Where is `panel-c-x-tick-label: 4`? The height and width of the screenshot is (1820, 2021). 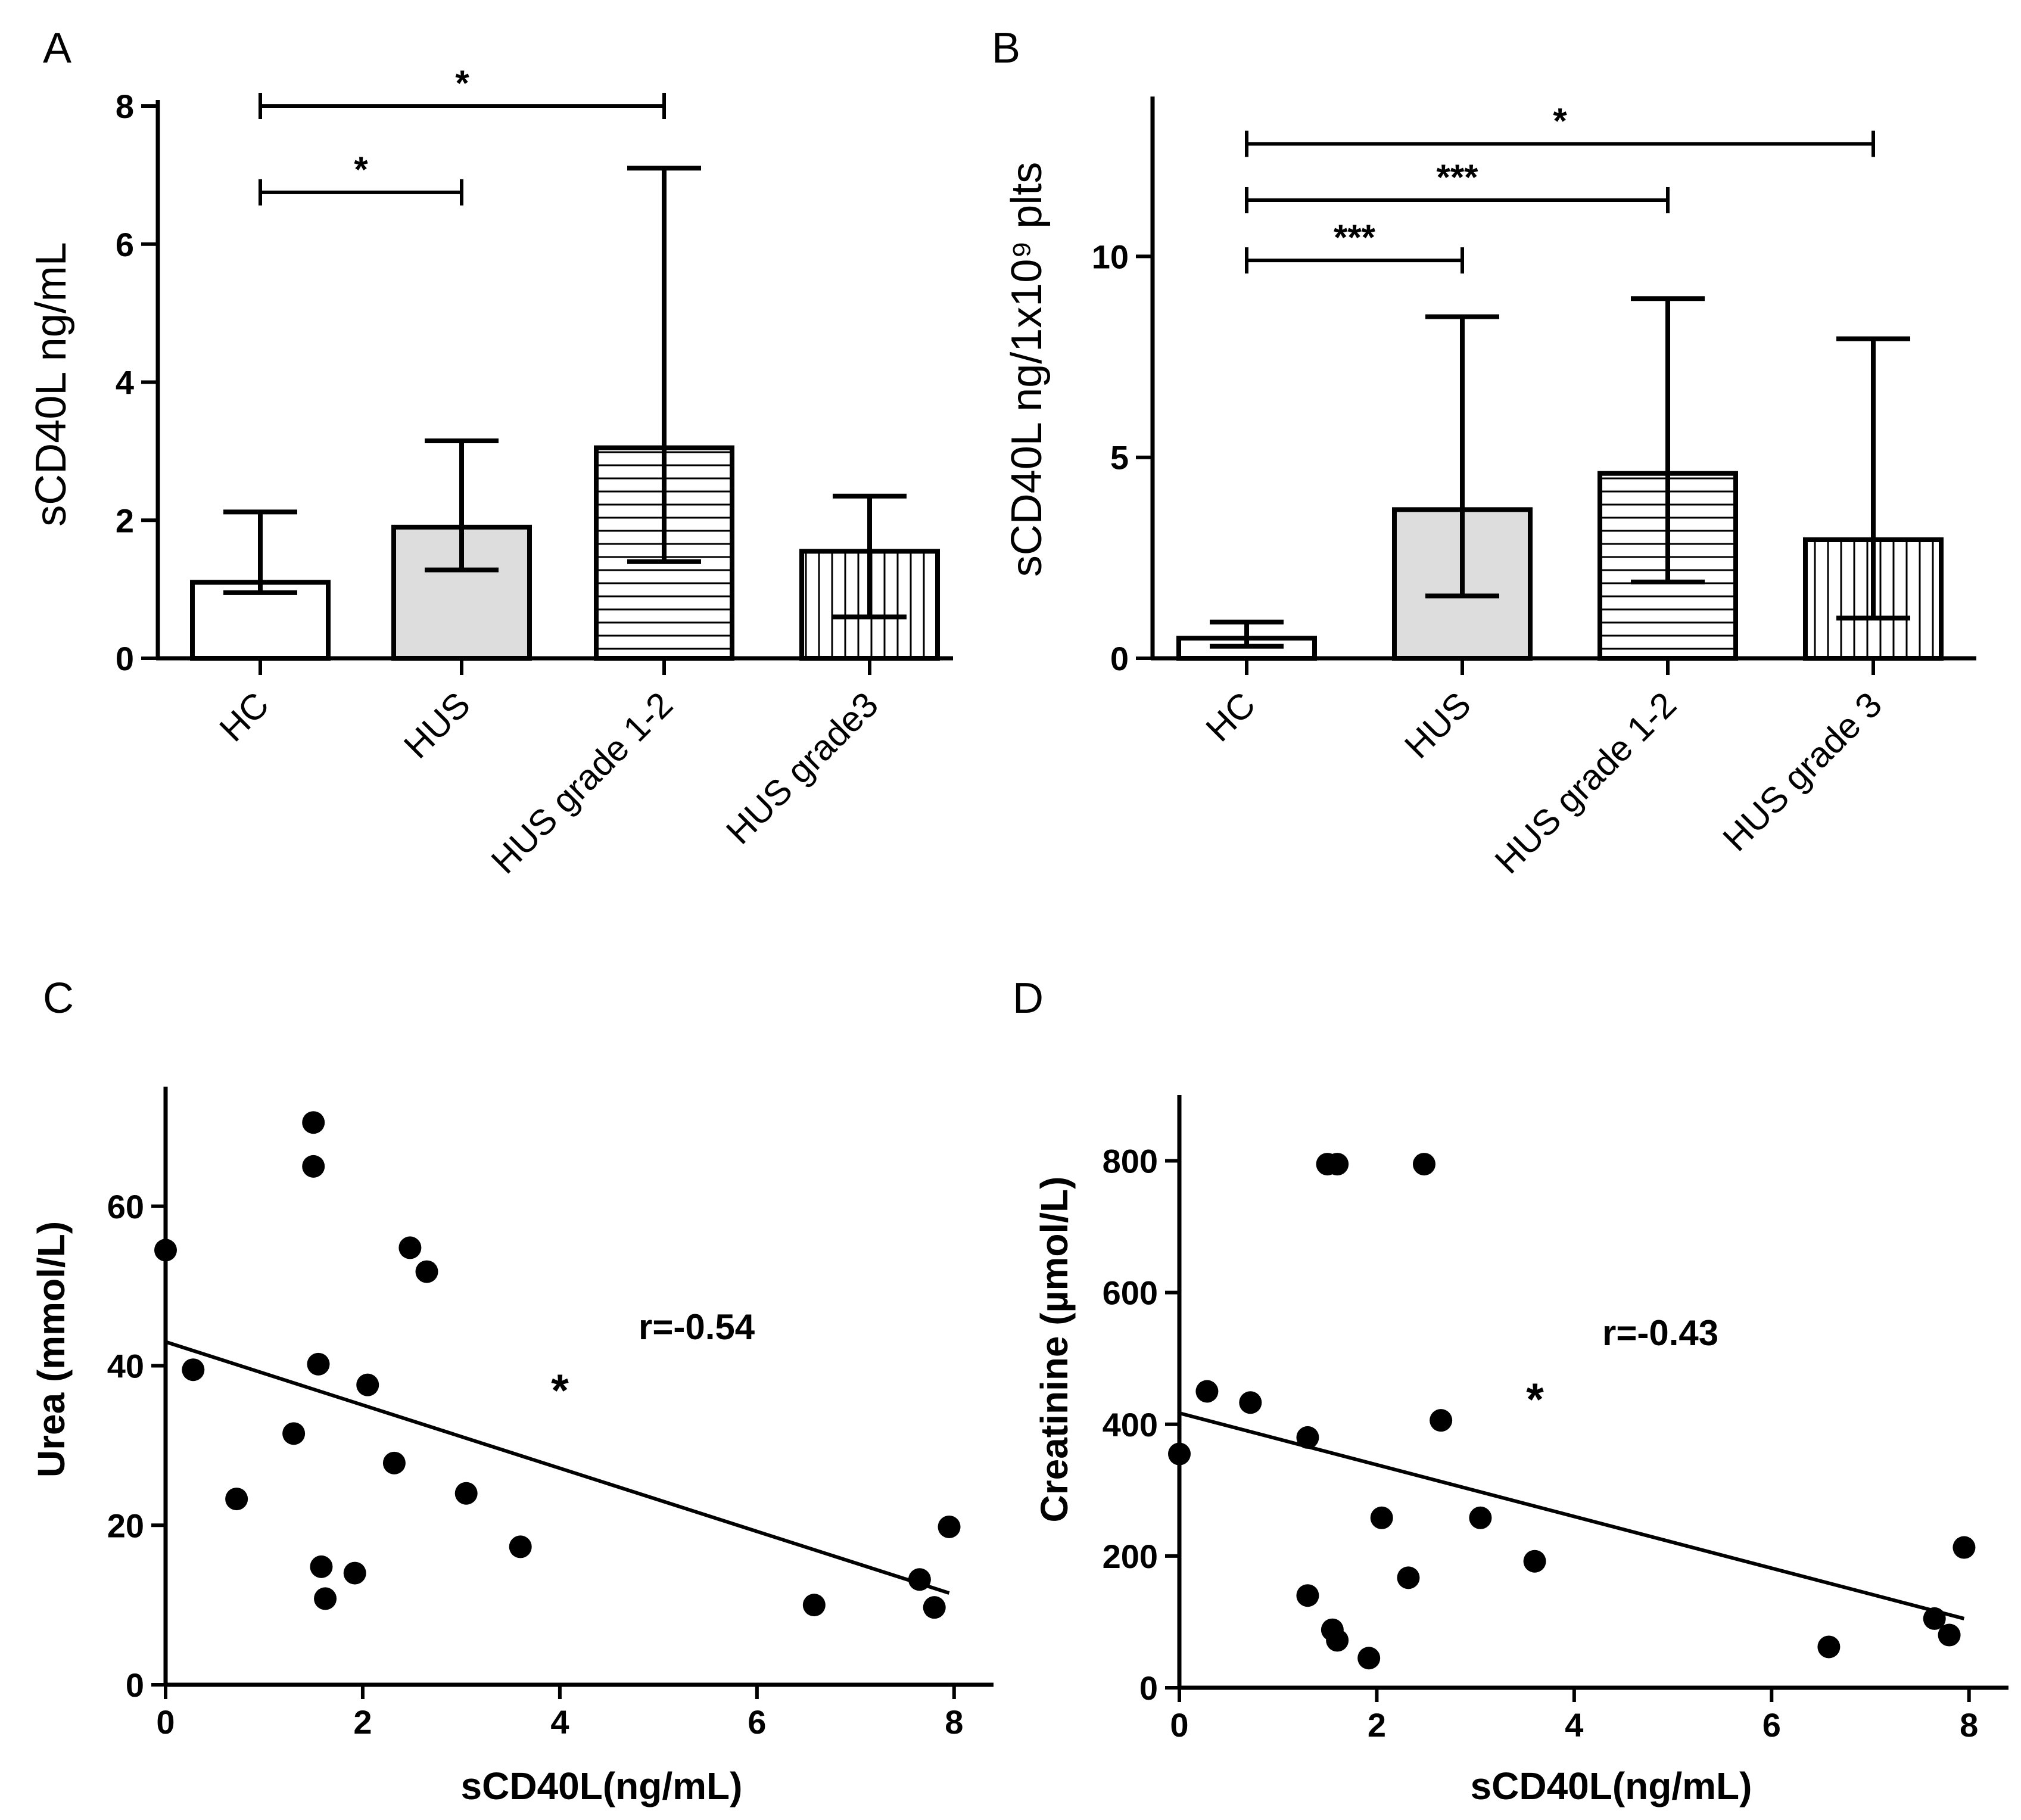
panel-c-x-tick-label: 4 is located at coordinates (559, 1722).